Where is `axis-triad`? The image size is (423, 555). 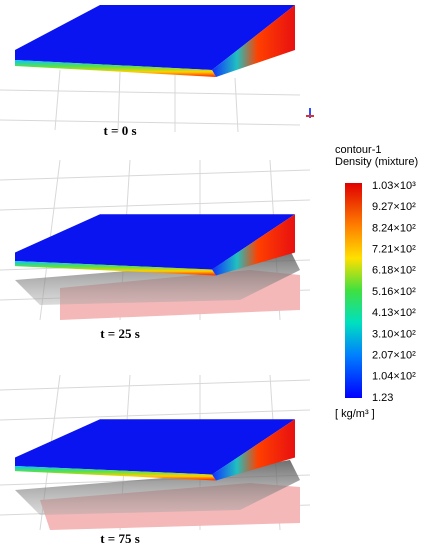
axis-triad is located at coordinates (310, 113).